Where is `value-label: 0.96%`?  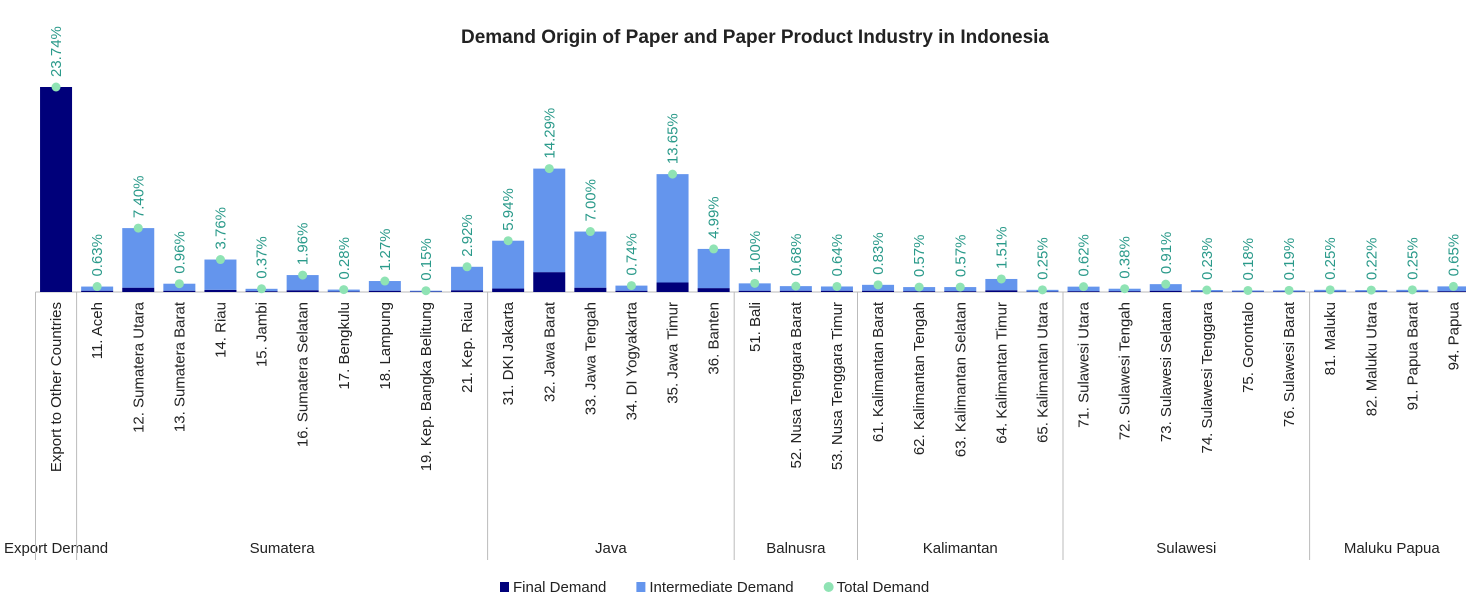
value-label: 0.96% is located at coordinates (179, 252).